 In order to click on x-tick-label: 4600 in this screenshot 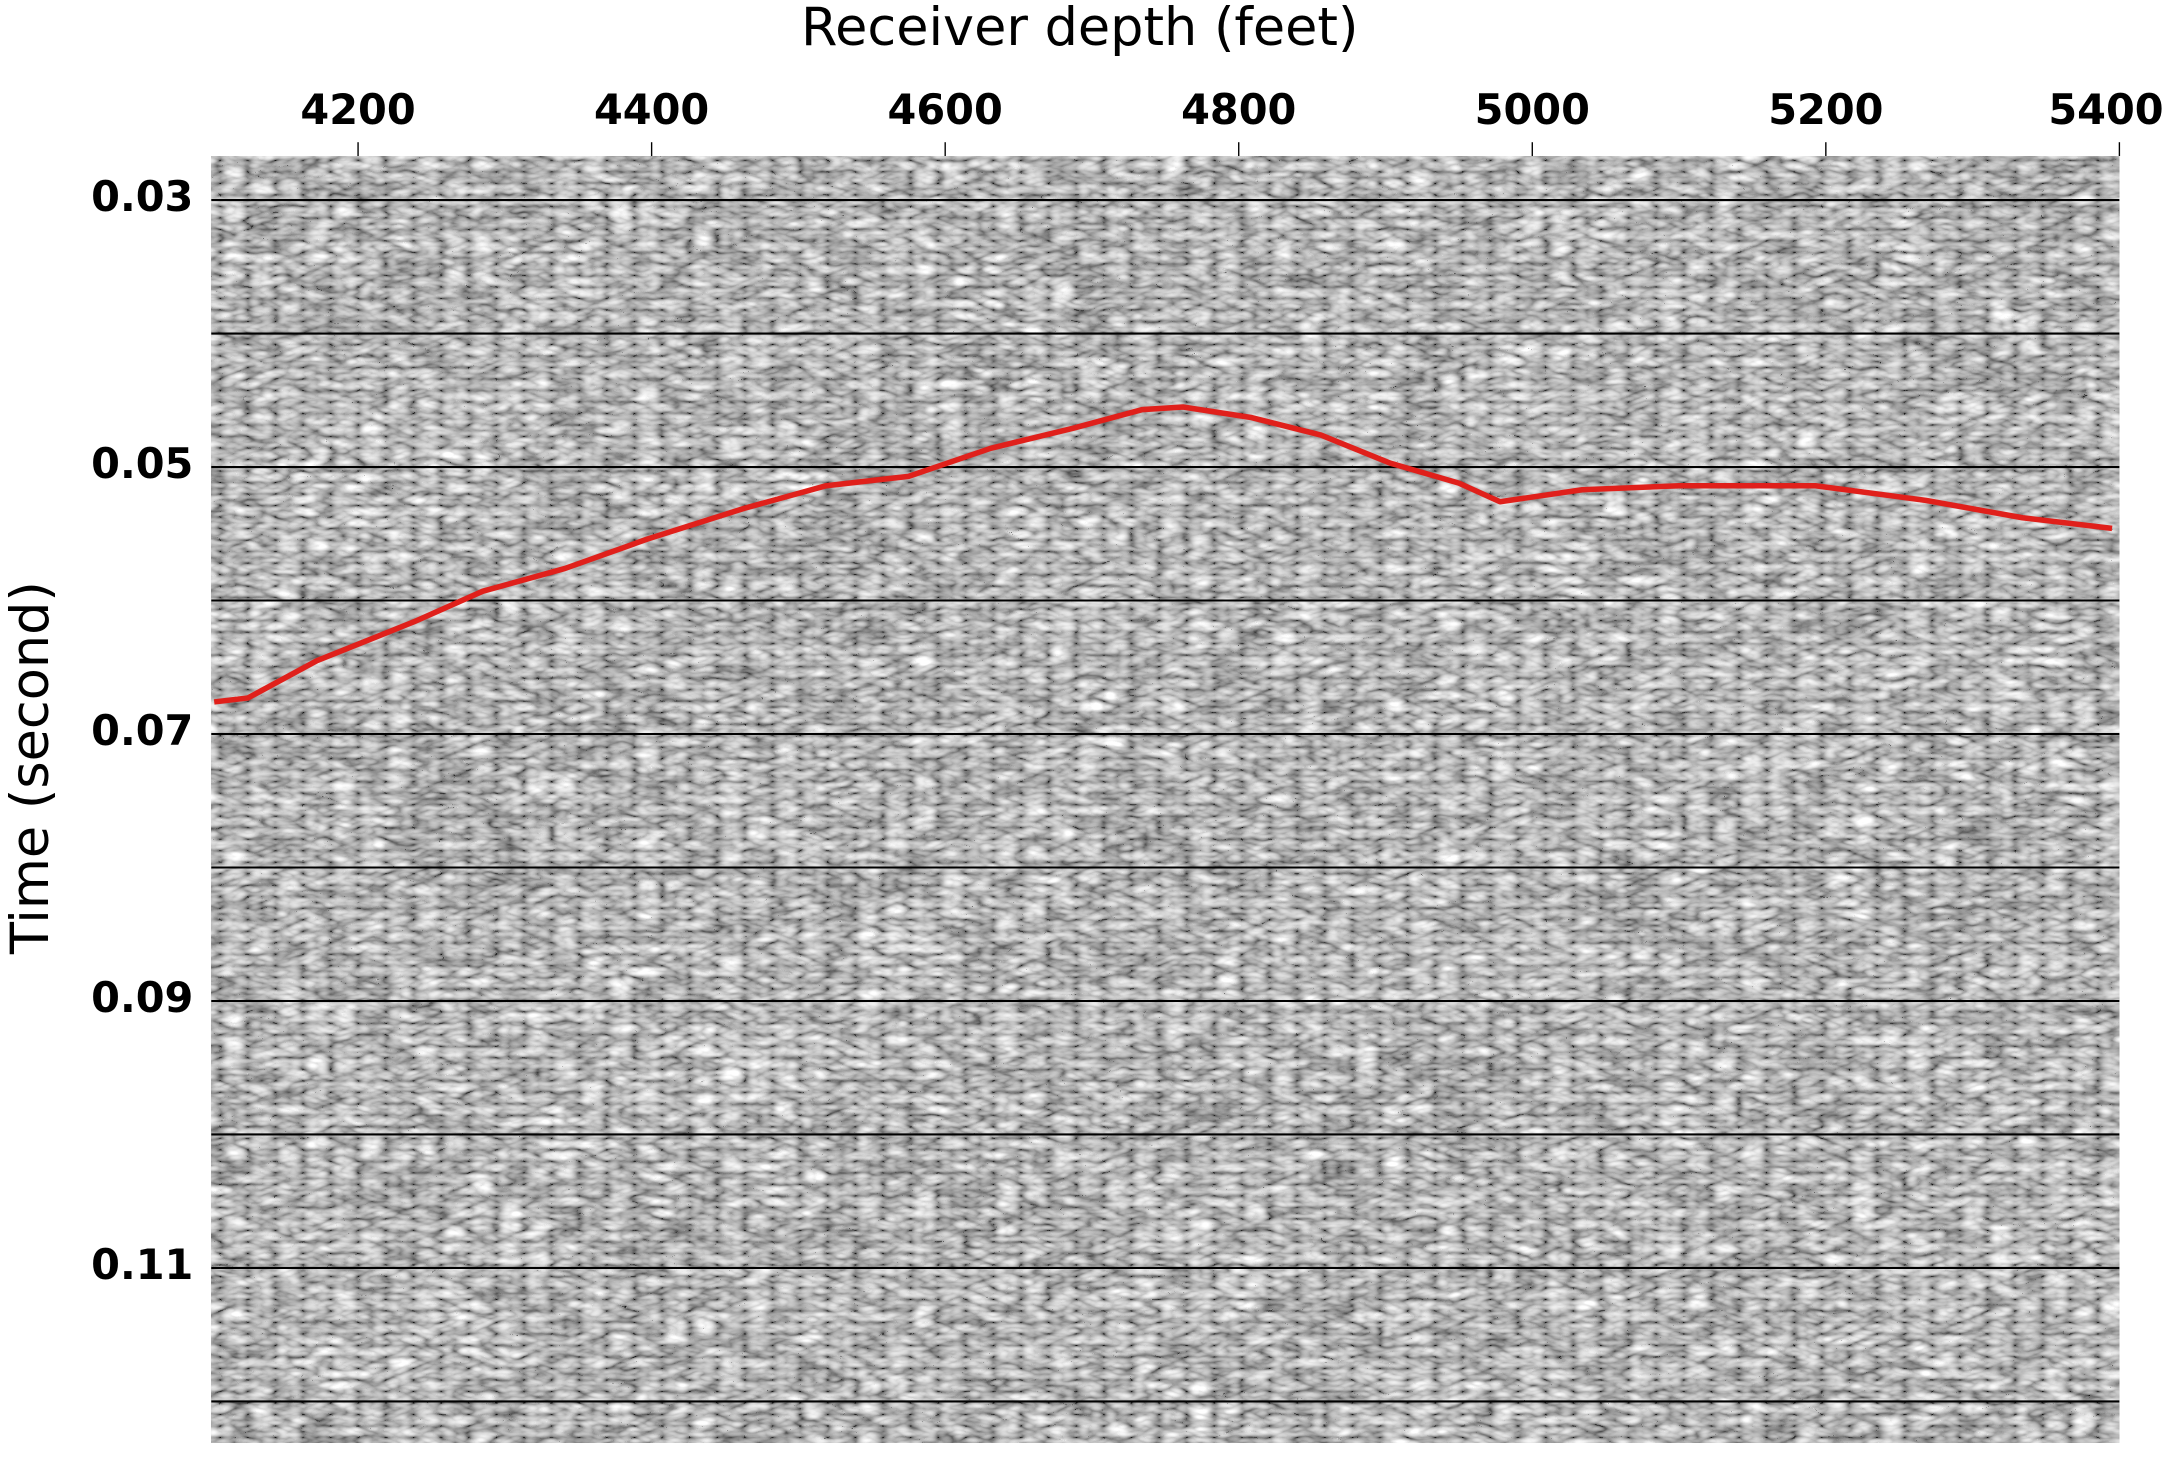, I will do `click(945, 110)`.